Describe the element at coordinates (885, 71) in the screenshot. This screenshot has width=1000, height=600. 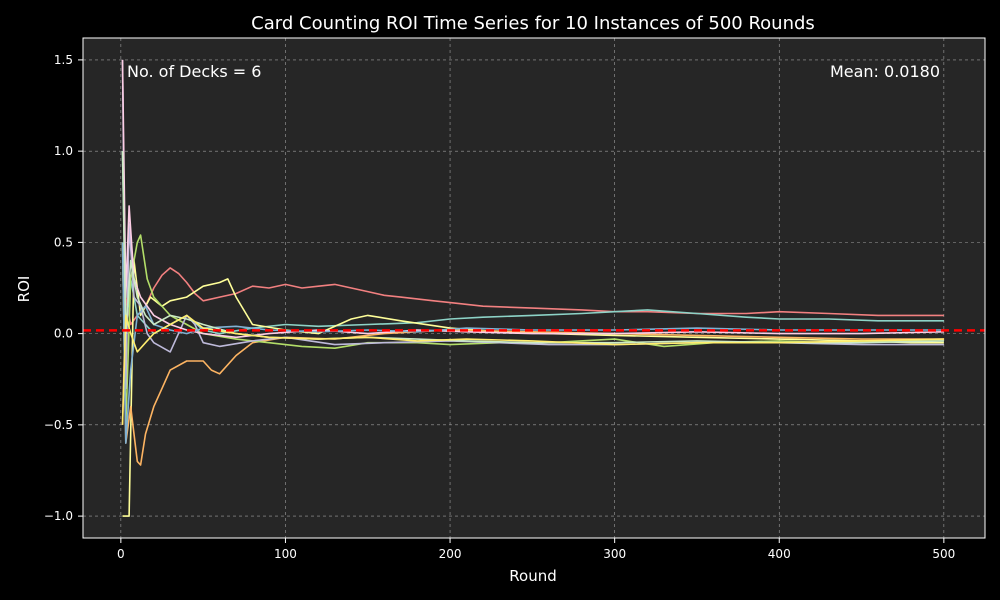
I see `mean-annotation: Mean: 0.0180` at that location.